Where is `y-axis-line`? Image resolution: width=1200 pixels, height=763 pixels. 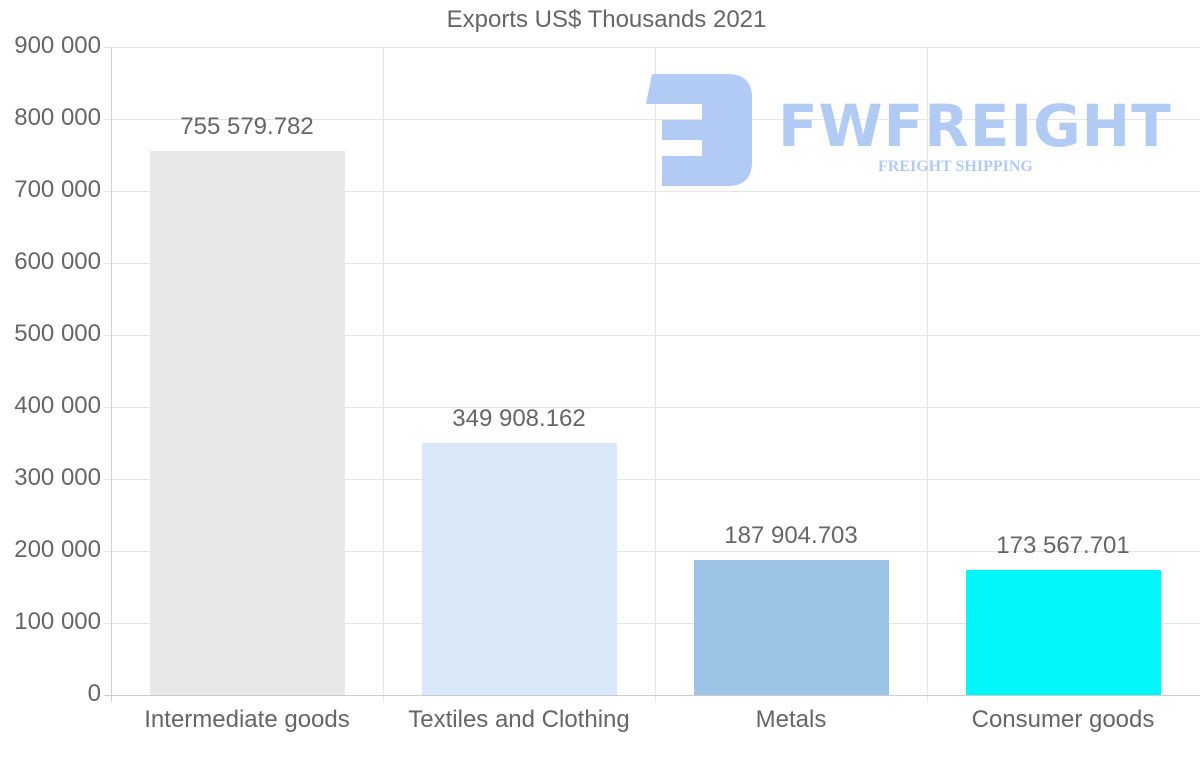 y-axis-line is located at coordinates (111, 374).